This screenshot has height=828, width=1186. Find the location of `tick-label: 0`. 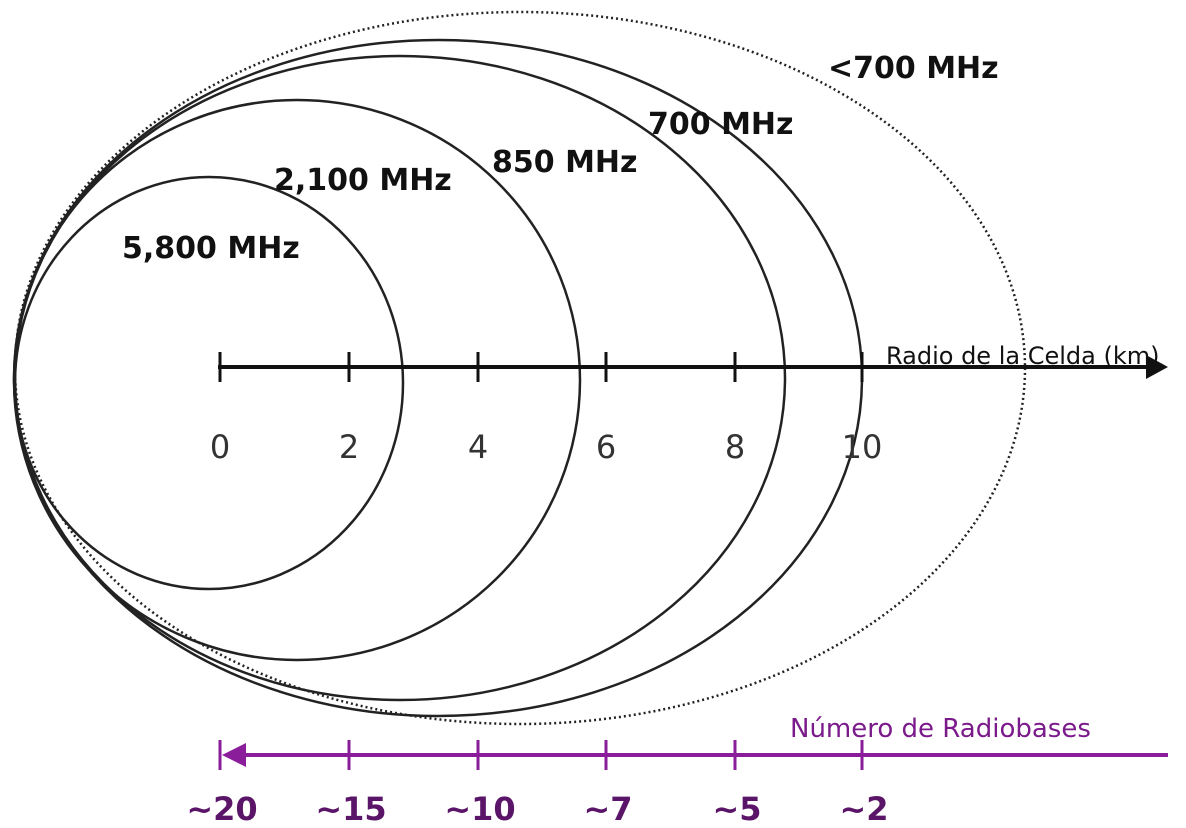

tick-label: 0 is located at coordinates (220, 447).